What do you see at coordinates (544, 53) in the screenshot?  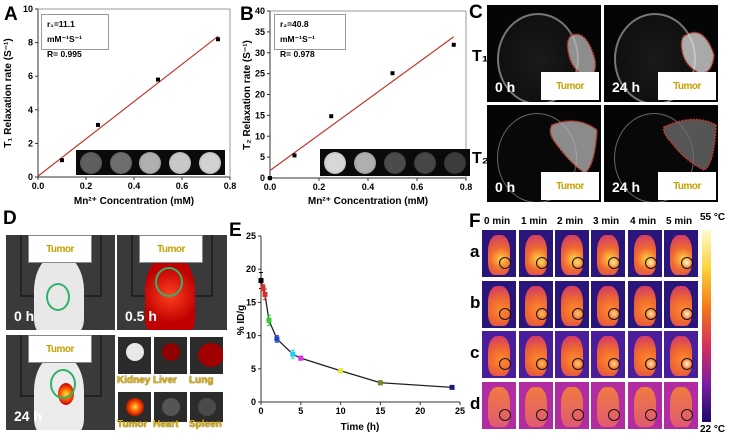 I see `mri-image: Tumor 0 h` at bounding box center [544, 53].